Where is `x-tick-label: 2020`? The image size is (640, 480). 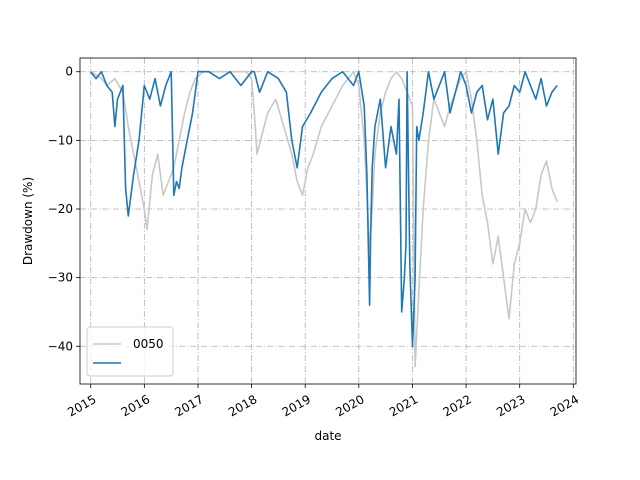 x-tick-label: 2020 is located at coordinates (349, 405).